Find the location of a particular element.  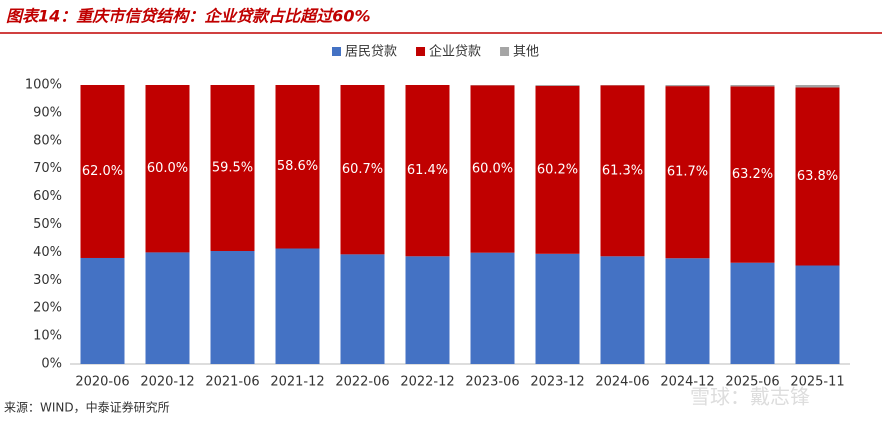

y-tick-label: 90% is located at coordinates (47, 112).